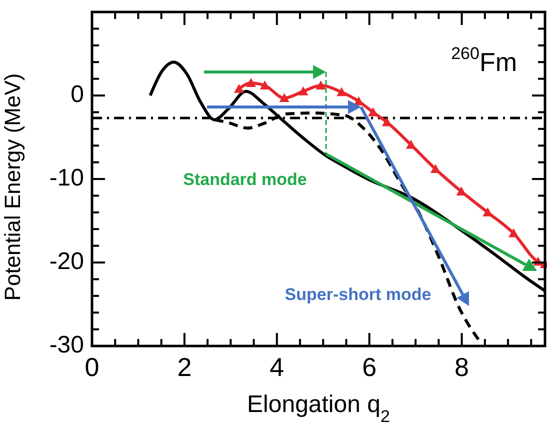  What do you see at coordinates (318, 408) in the screenshot?
I see `x-axis-title: Elongation q$_{2}$` at bounding box center [318, 408].